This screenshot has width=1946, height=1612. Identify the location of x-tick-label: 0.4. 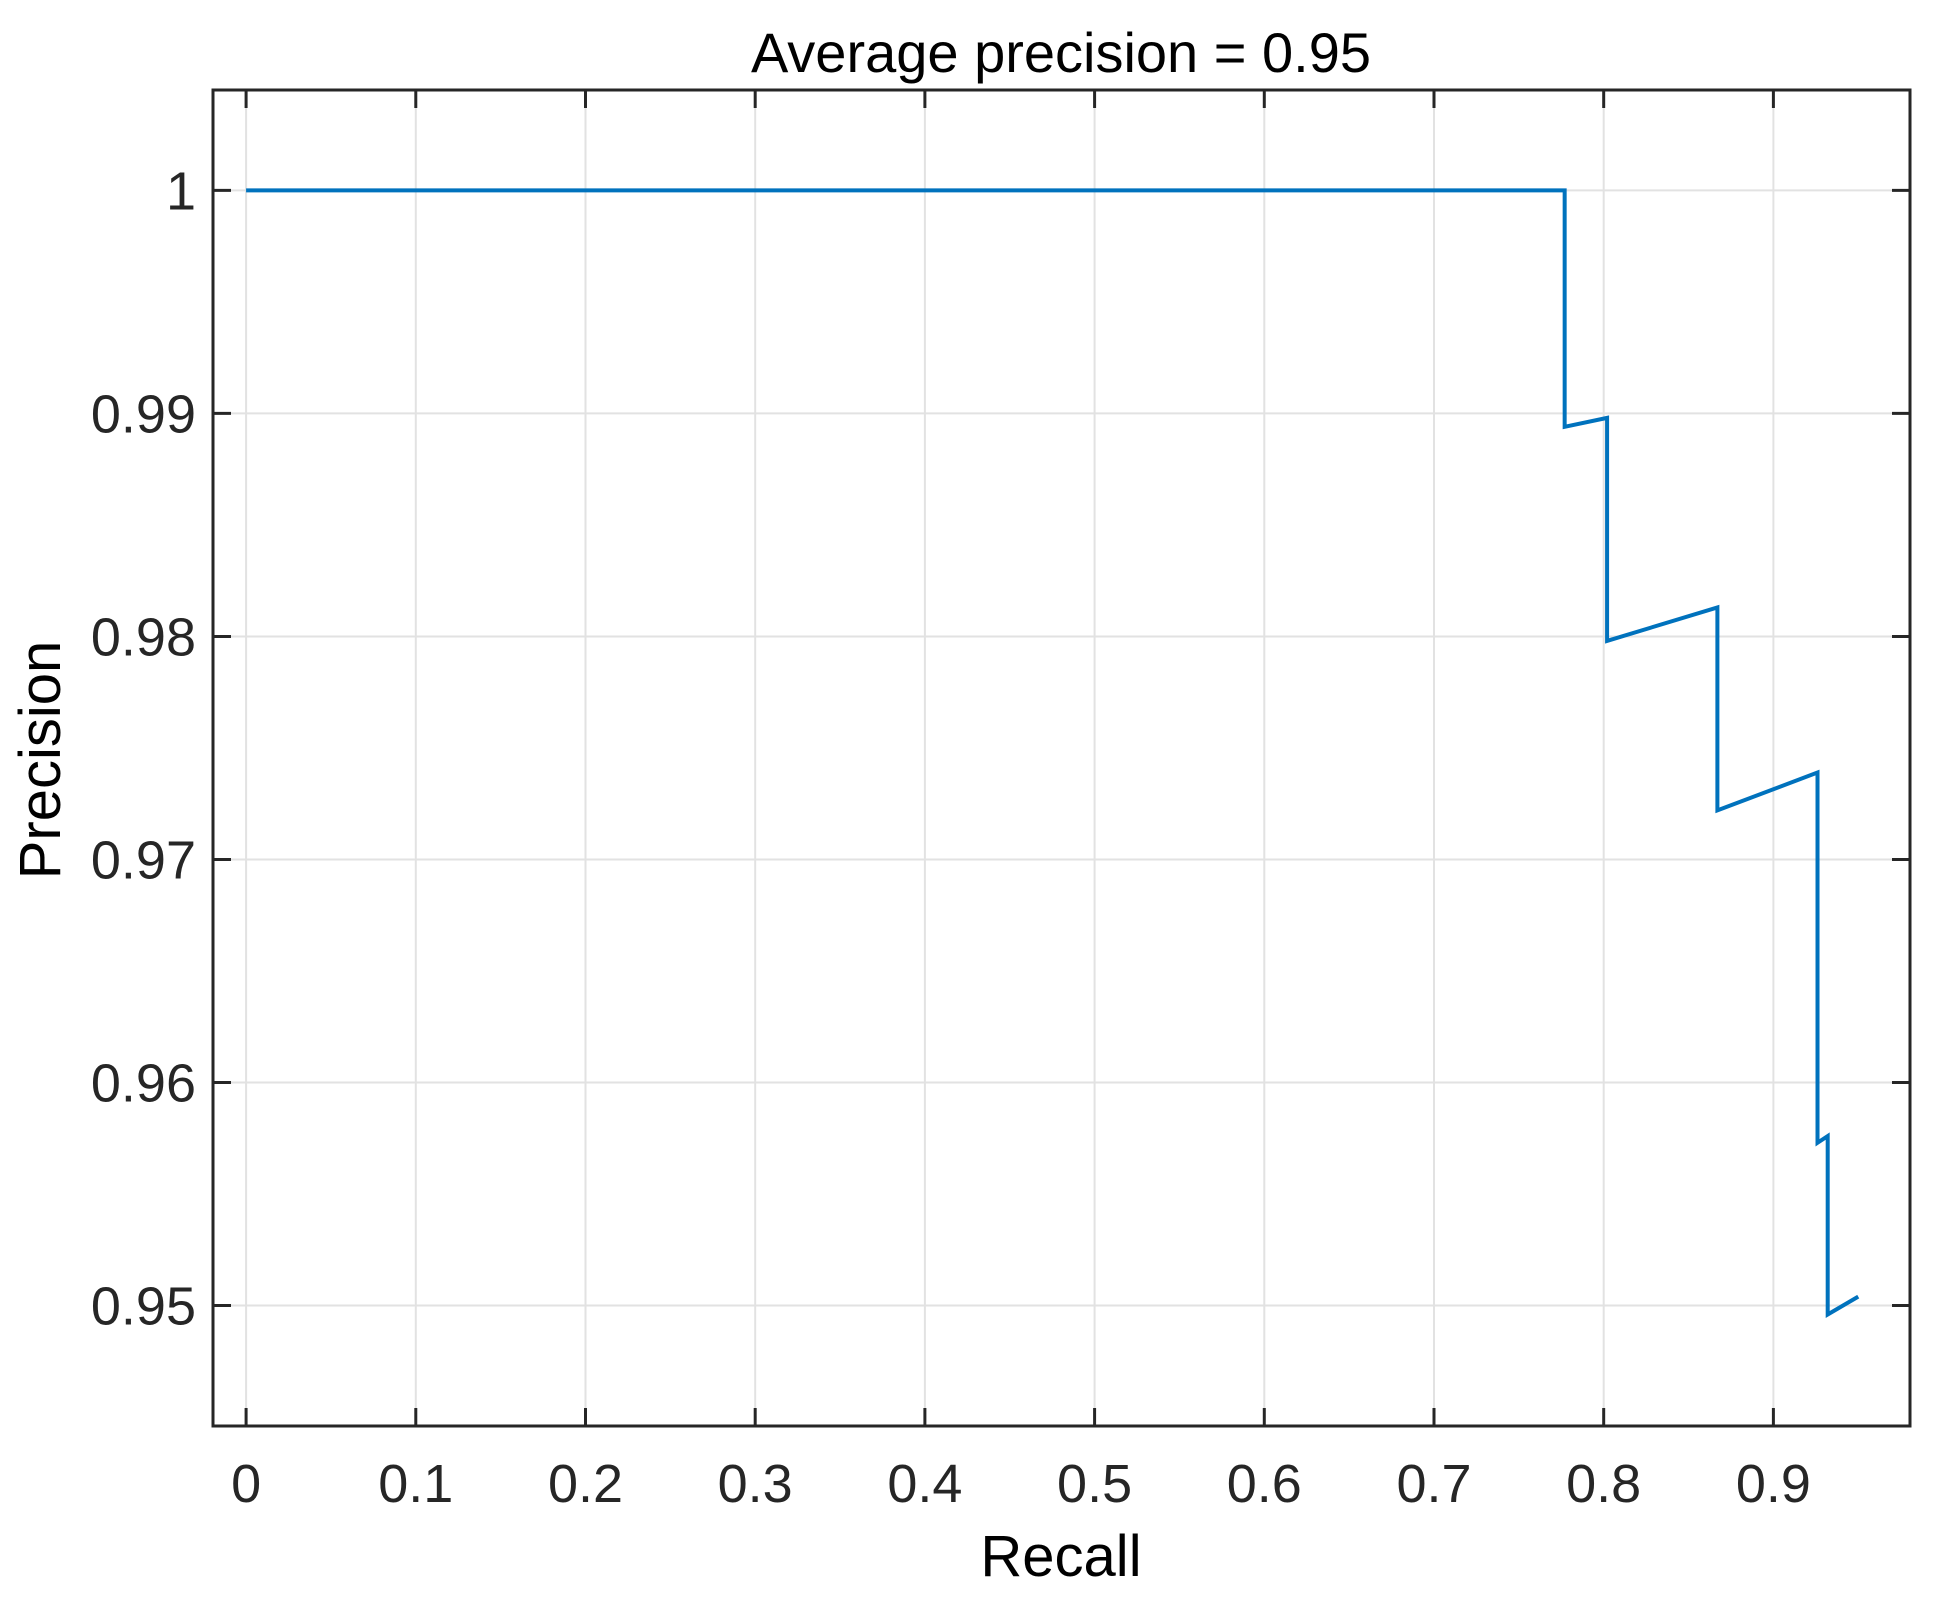
(924, 1484).